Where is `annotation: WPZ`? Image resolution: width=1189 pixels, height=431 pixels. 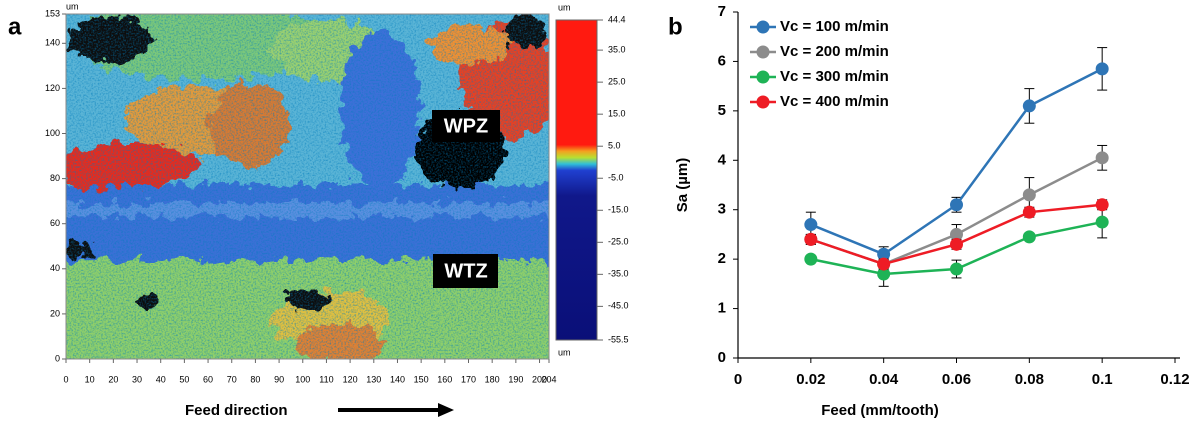 annotation: WPZ is located at coordinates (466, 126).